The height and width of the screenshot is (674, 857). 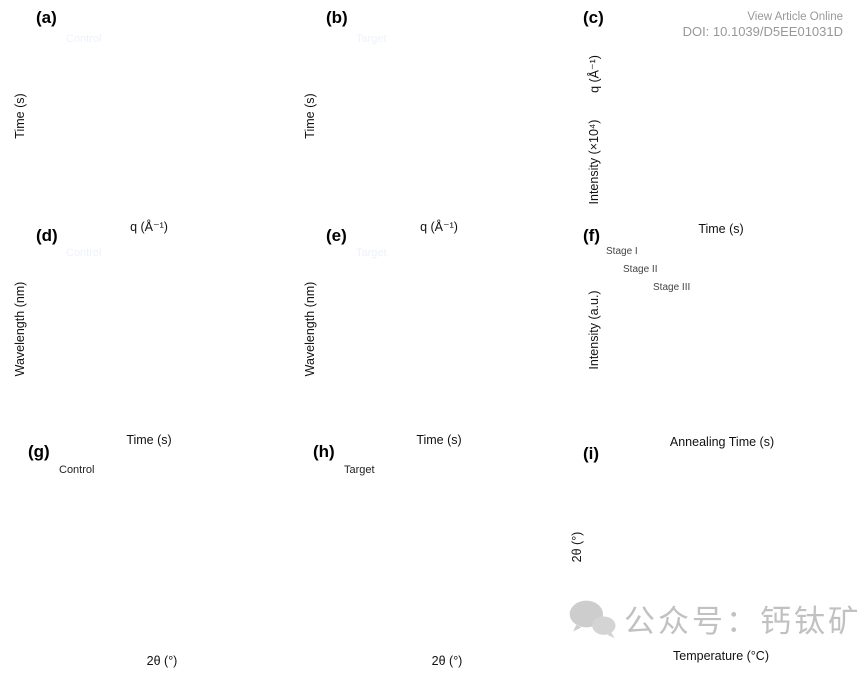 What do you see at coordinates (47, 235) in the screenshot?
I see `panel-d-letter: (d)` at bounding box center [47, 235].